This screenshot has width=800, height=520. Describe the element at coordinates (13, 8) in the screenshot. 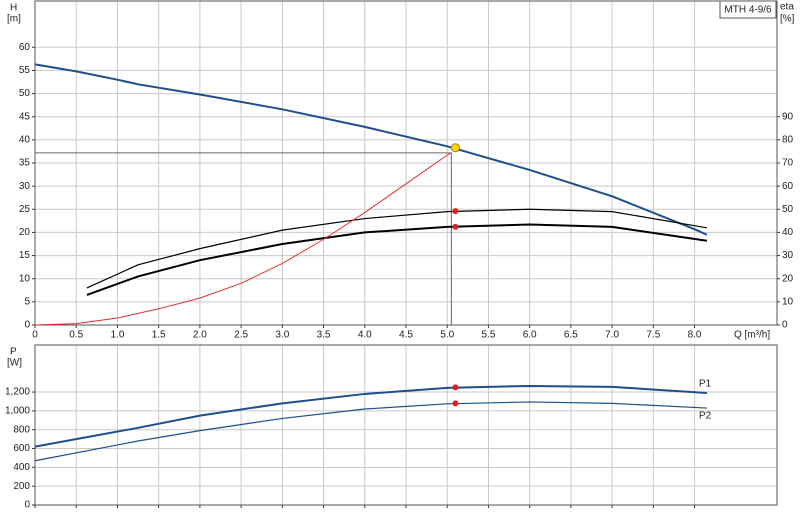

I see `y-axis-label: H` at that location.